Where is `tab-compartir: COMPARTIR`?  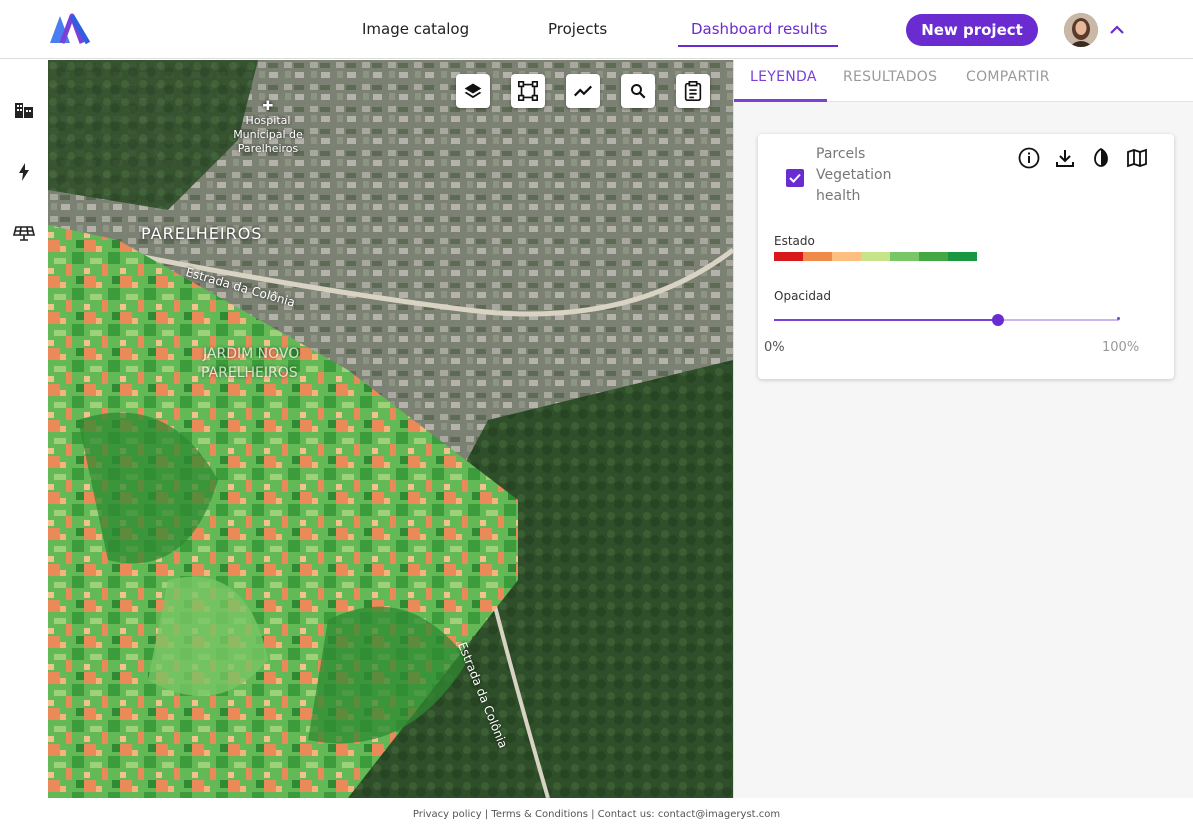
tab-compartir: COMPARTIR is located at coordinates (1008, 77).